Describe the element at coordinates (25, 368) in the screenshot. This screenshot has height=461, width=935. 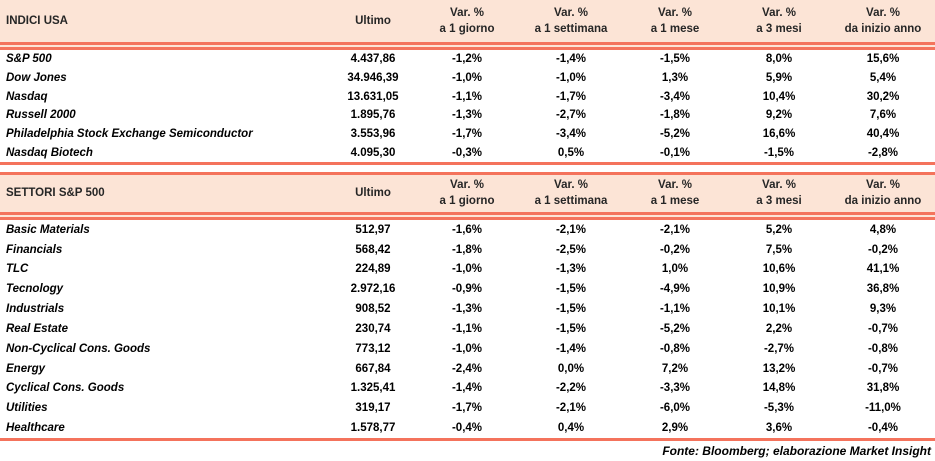
I see `row-label: Energy` at that location.